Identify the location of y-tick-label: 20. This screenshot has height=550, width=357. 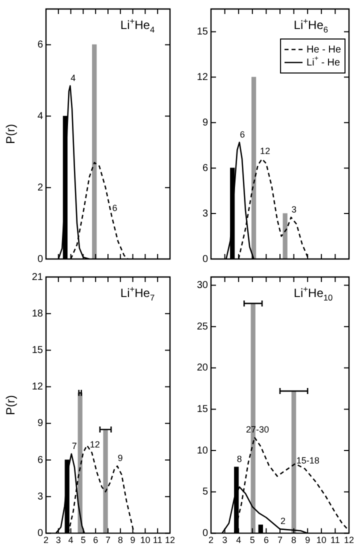
(202, 368).